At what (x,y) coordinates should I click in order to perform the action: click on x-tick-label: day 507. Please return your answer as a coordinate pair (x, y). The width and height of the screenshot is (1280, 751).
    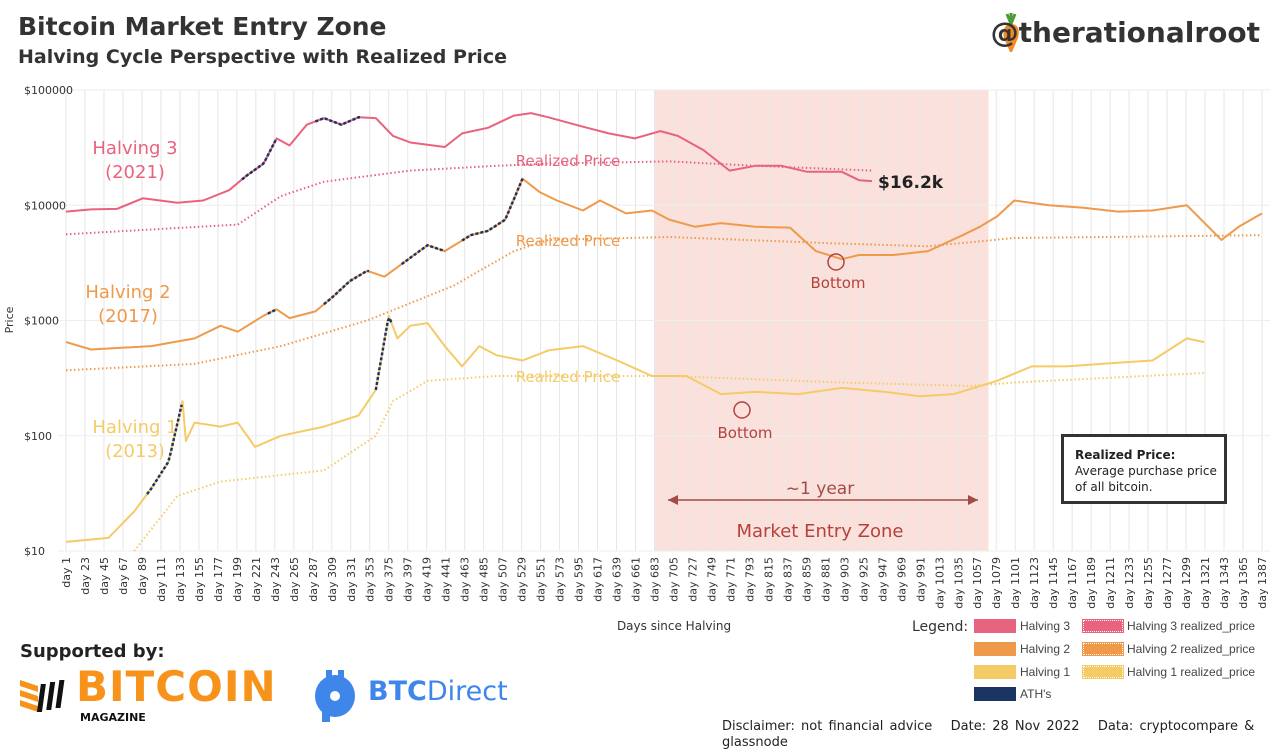
    Looking at the image, I should click on (503, 579).